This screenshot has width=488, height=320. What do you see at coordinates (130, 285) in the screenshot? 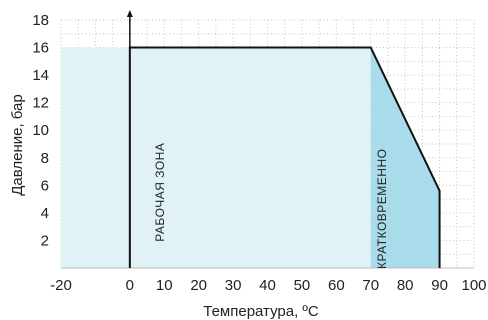
I see `x-tick-label: 0` at bounding box center [130, 285].